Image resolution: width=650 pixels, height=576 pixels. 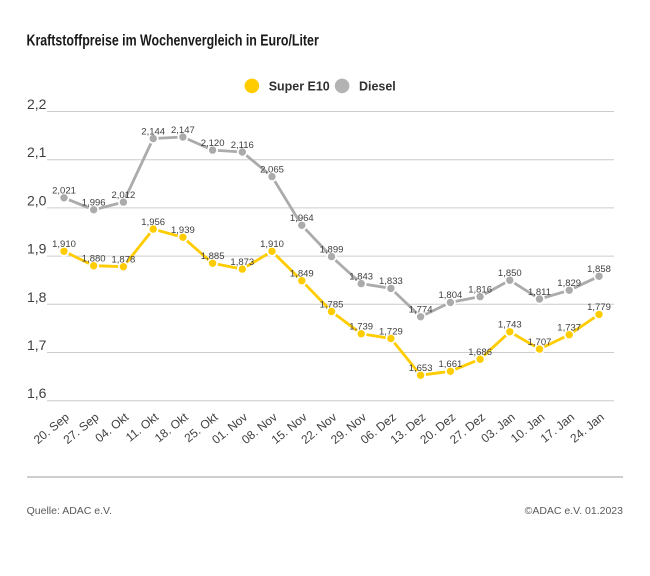 I want to click on svg-text: Quelle: ADAC e.V., so click(x=69, y=511).